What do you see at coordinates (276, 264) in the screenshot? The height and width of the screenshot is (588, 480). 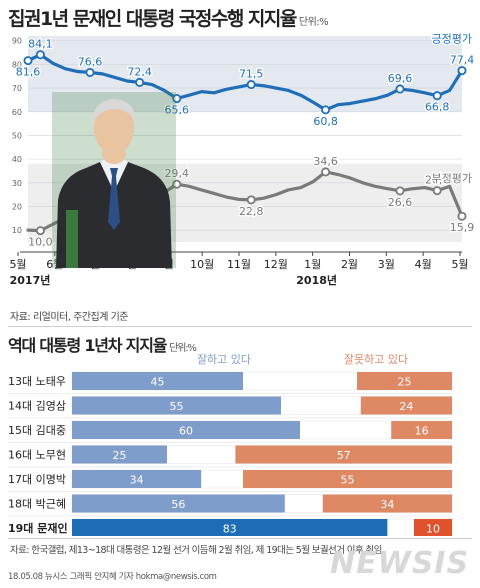 I see `x-tick-label: 12월` at bounding box center [276, 264].